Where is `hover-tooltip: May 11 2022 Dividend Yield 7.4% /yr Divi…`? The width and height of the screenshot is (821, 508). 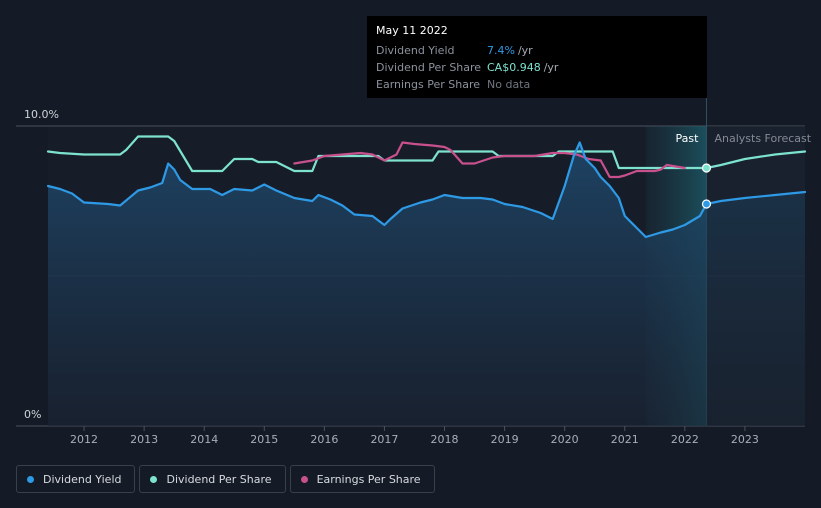 hover-tooltip: May 11 2022 Dividend Yield 7.4% /yr Divi… is located at coordinates (537, 57).